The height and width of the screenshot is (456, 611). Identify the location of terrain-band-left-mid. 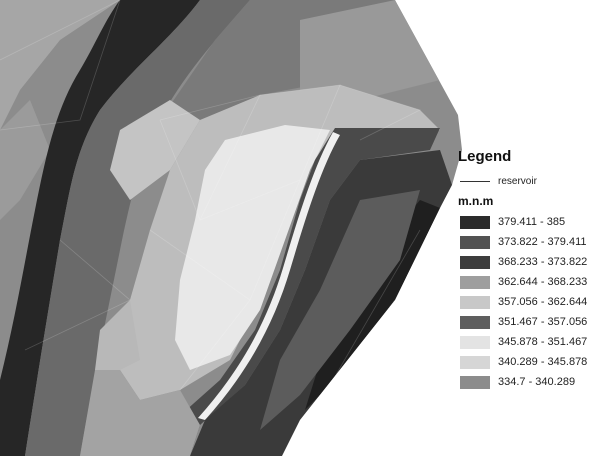
(25, 160).